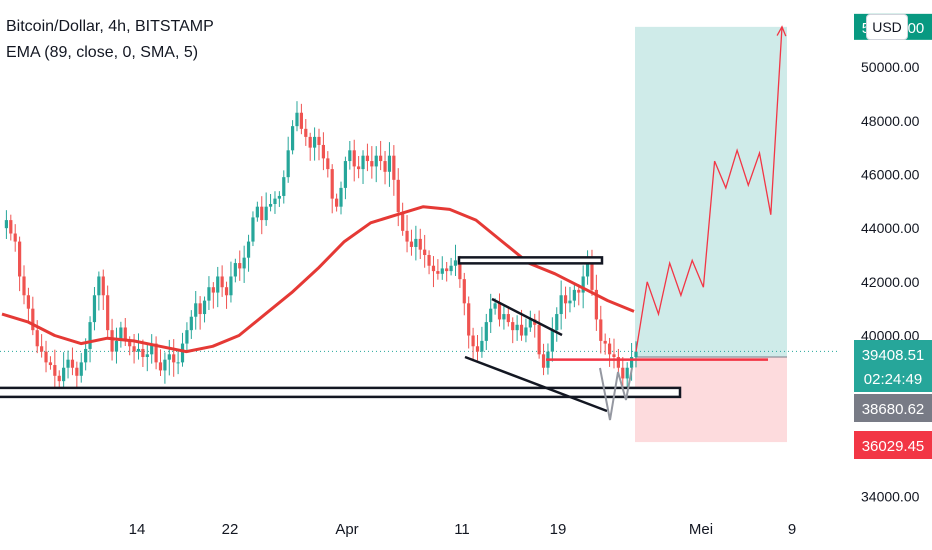 This screenshot has width=932, height=550. Describe the element at coordinates (711, 400) in the screenshot. I see `loss-zone` at that location.